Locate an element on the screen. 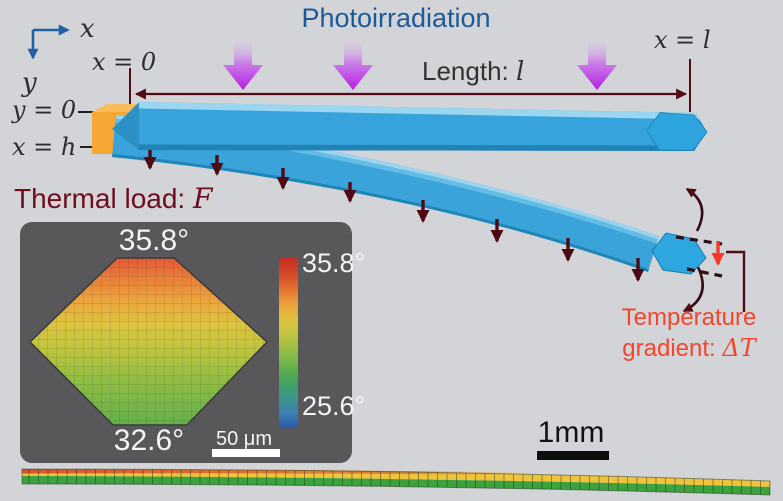  straight-beam is located at coordinates (410, 126).